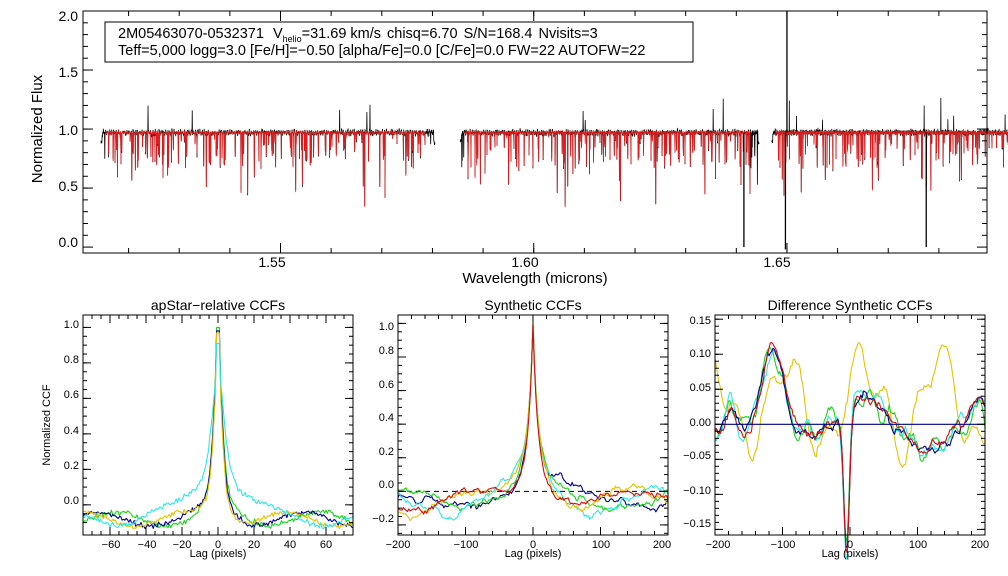  I want to click on ccf3-lines, so click(850, 451).